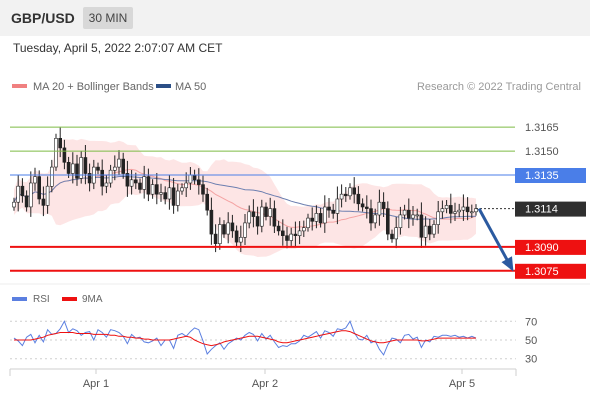  I want to click on forecast-arrow-shaft, so click(495, 238).